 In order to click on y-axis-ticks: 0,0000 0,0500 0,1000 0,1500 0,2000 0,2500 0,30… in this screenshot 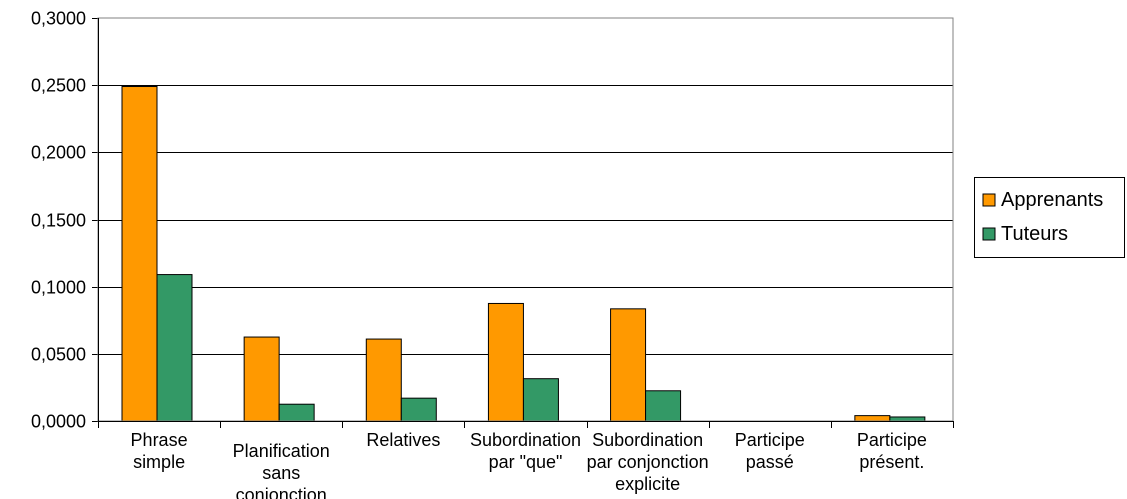, I will do `click(64, 220)`.